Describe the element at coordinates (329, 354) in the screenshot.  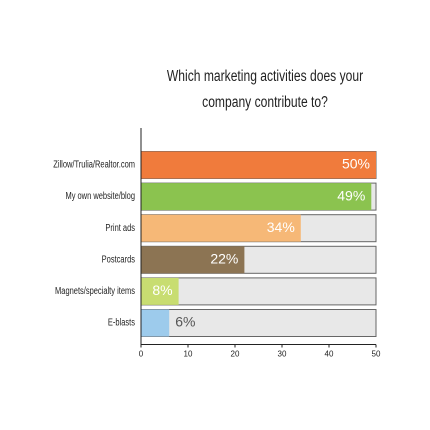
I see `x-tick-label: 40` at that location.